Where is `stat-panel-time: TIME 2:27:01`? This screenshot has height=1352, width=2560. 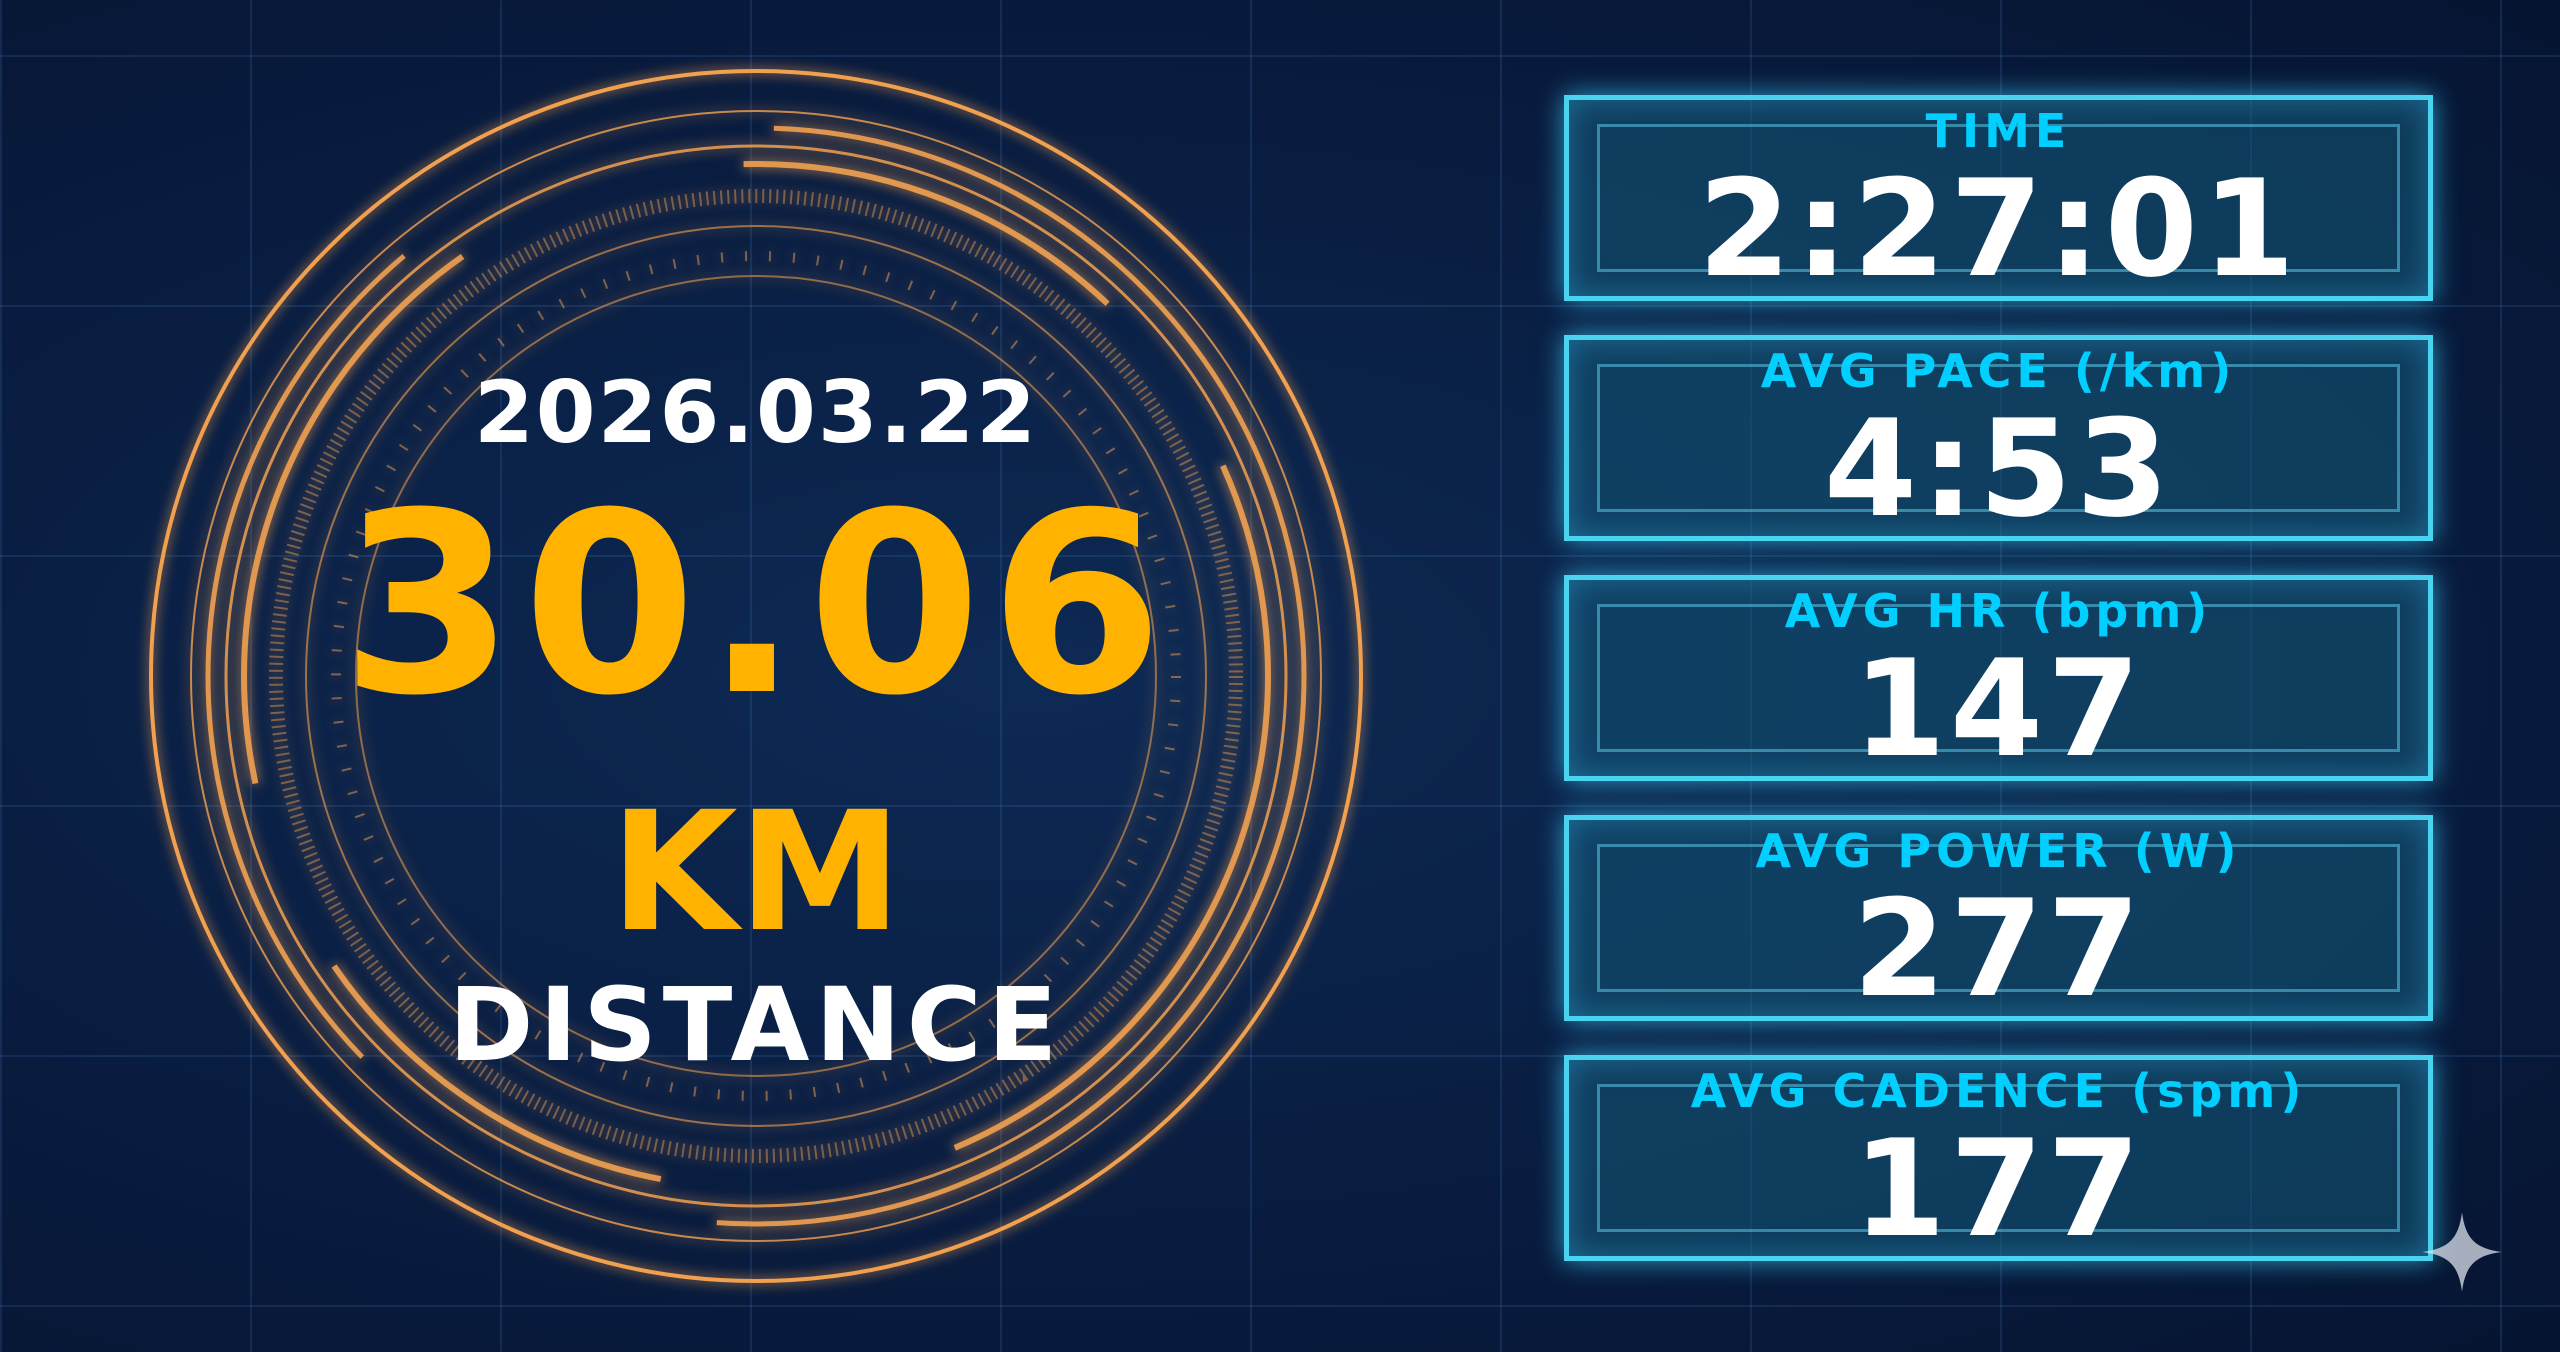 stat-panel-time: TIME 2:27:01 is located at coordinates (1998, 198).